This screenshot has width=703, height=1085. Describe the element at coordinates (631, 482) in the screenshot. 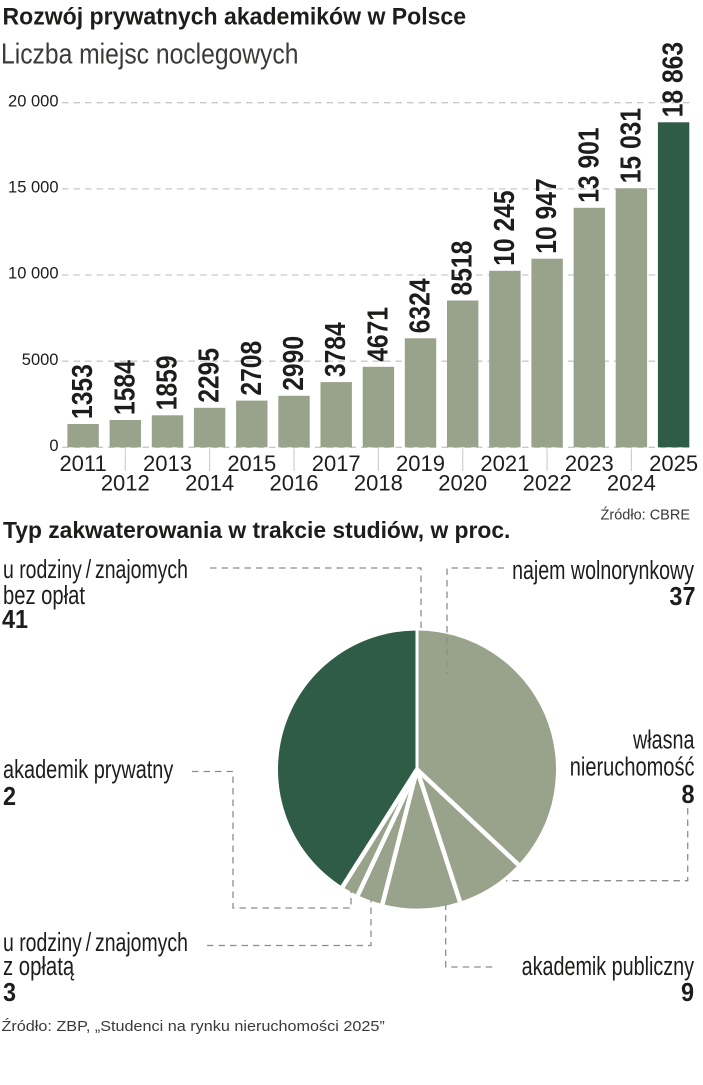

I see `svg-text: 2024` at that location.